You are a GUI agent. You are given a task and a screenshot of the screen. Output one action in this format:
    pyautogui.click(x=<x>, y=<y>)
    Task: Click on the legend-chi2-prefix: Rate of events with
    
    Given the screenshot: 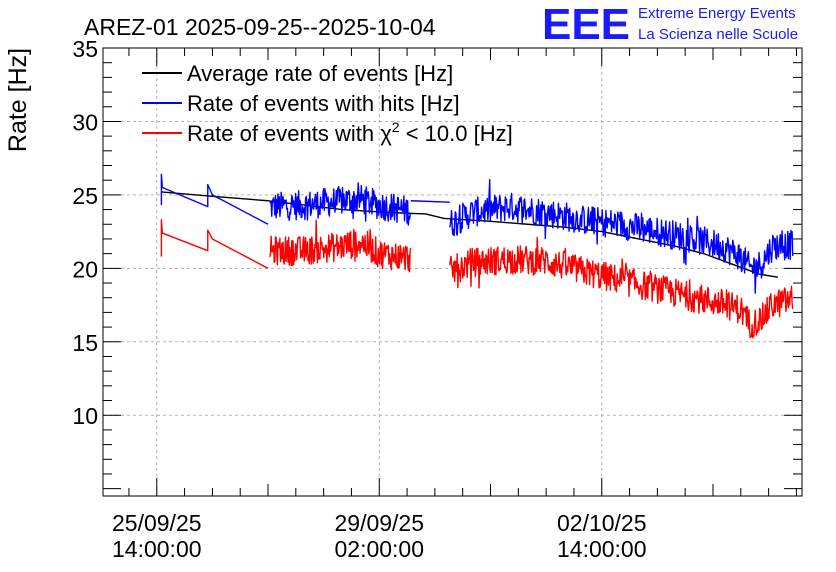 What is the action you would take?
    pyautogui.click(x=283, y=133)
    